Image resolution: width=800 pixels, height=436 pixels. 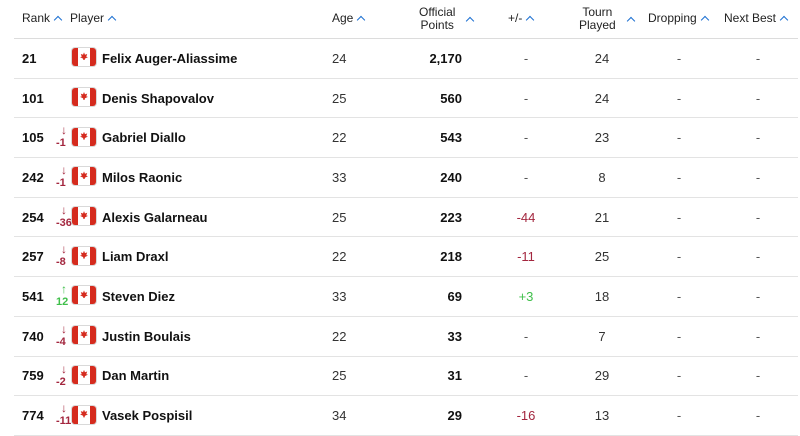 What do you see at coordinates (61, 341) in the screenshot?
I see `rank-change-value: -4` at bounding box center [61, 341].